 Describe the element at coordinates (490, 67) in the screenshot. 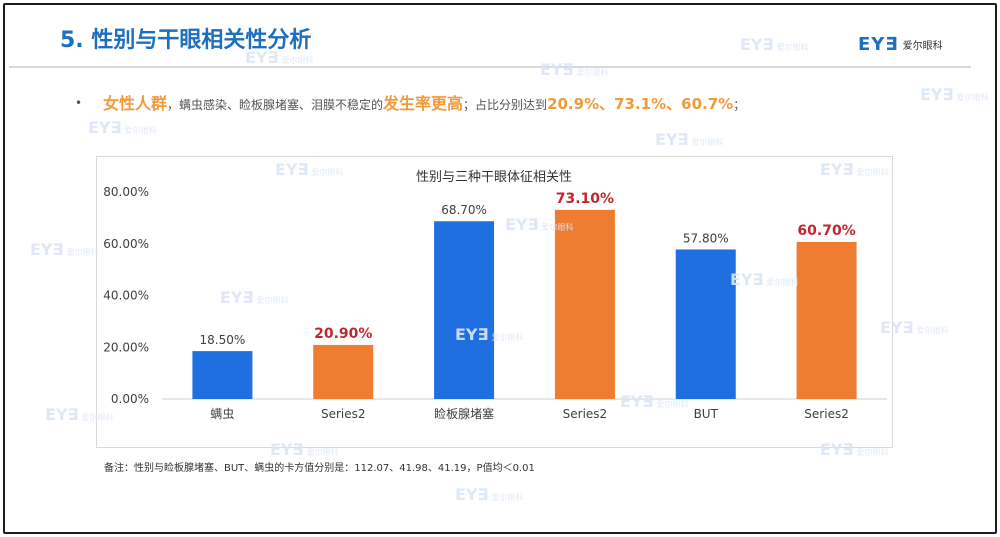

I see `title-divider` at that location.